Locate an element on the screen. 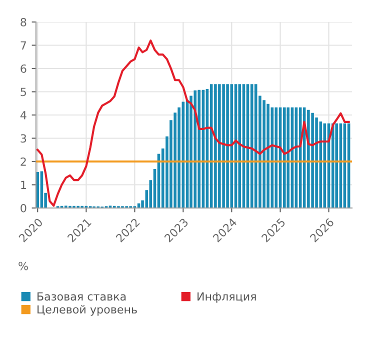 Image resolution: width=371 pixels, height=357 pixels. y-tick-label: 2 is located at coordinates (23, 161).